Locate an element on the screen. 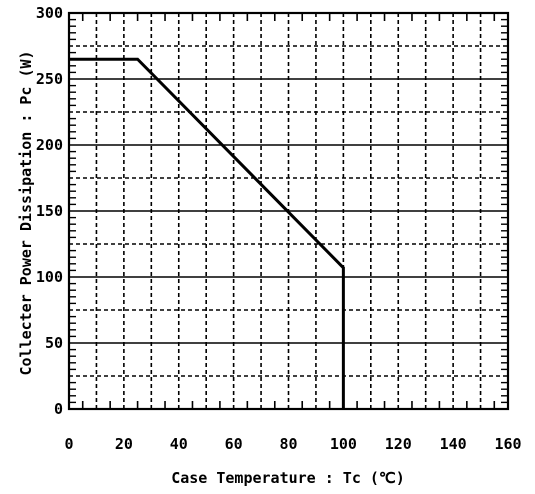 The image size is (535, 494). x-tick-label: 160 is located at coordinates (507, 444).